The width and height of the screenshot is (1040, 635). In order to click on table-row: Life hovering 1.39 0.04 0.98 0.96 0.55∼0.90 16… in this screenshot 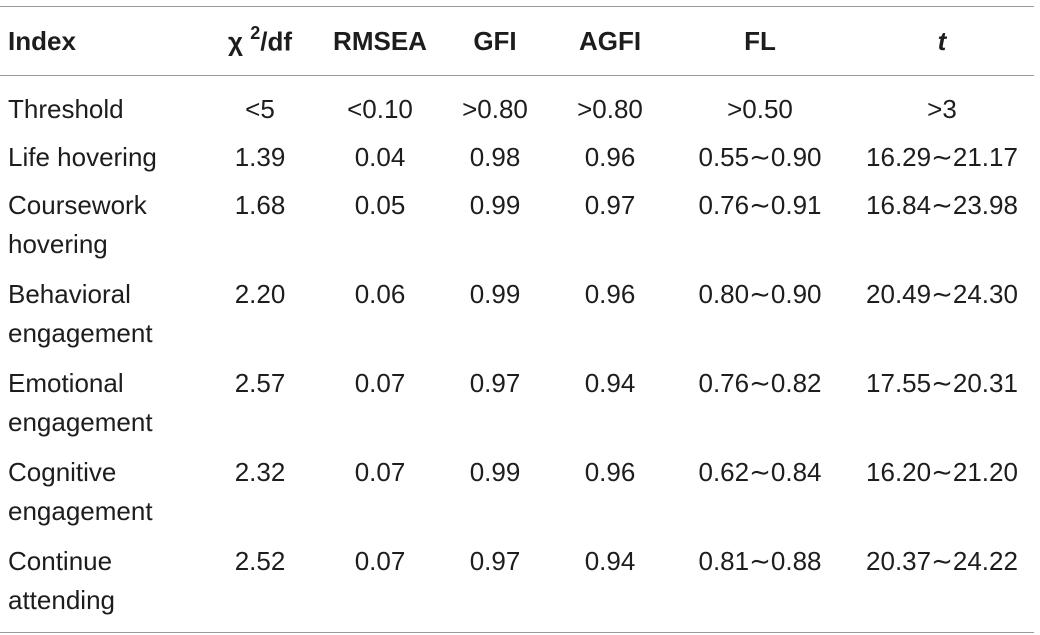, I will do `click(517, 159)`.